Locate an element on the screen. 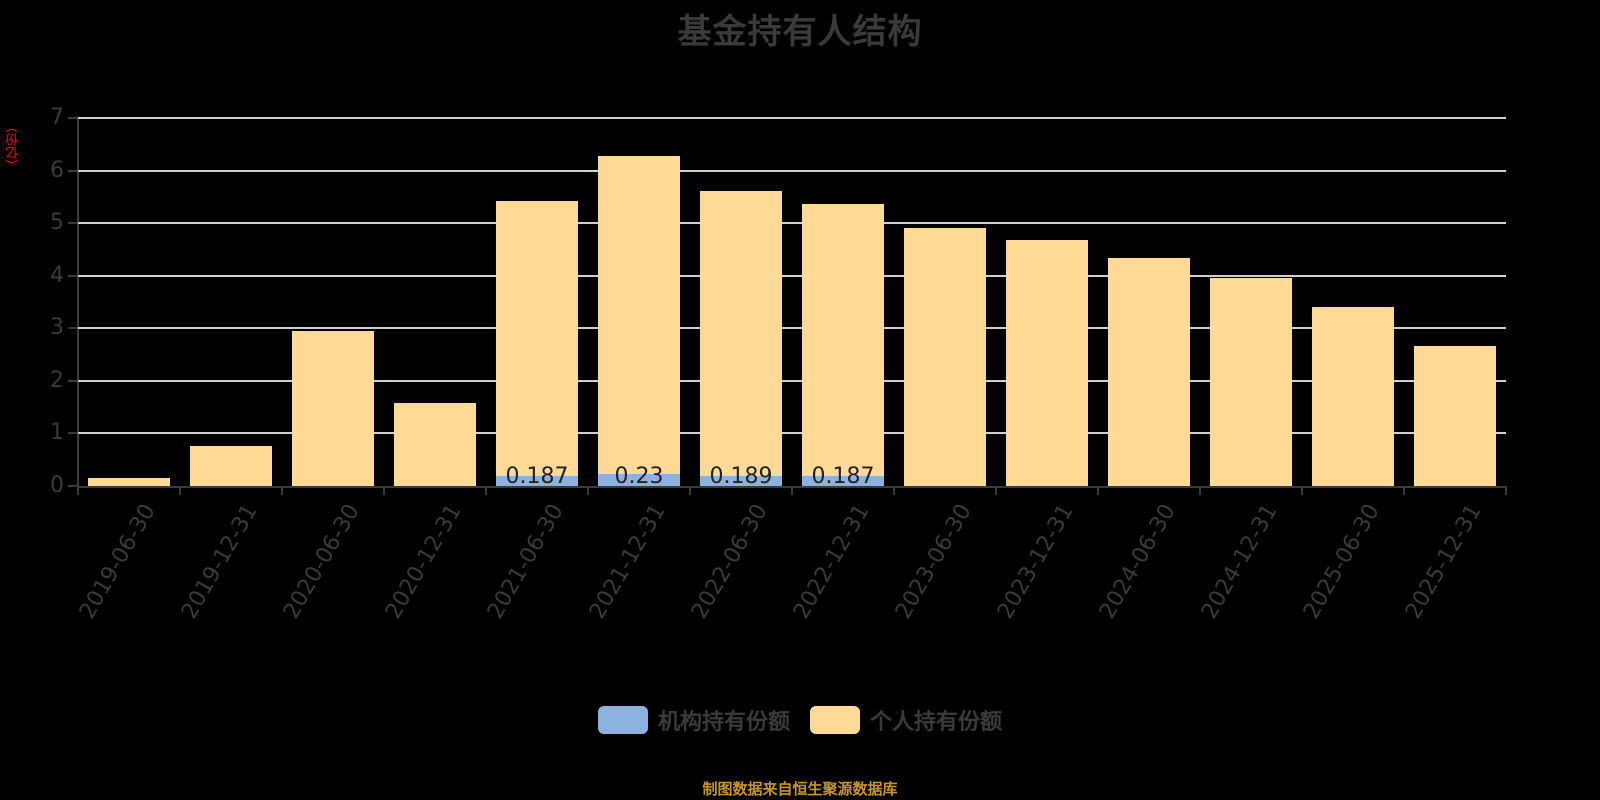  x-tick-label: 2021-06-30 is located at coordinates (526, 562).